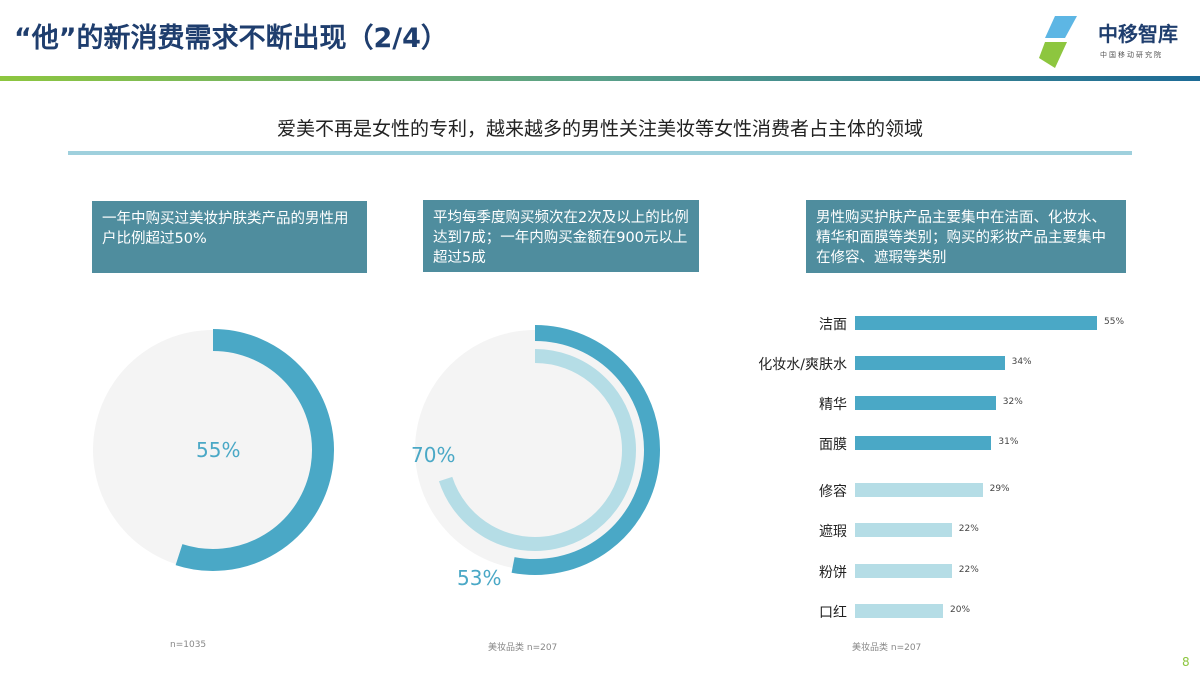  What do you see at coordinates (833, 613) in the screenshot?
I see `bar-label: 口红` at bounding box center [833, 613].